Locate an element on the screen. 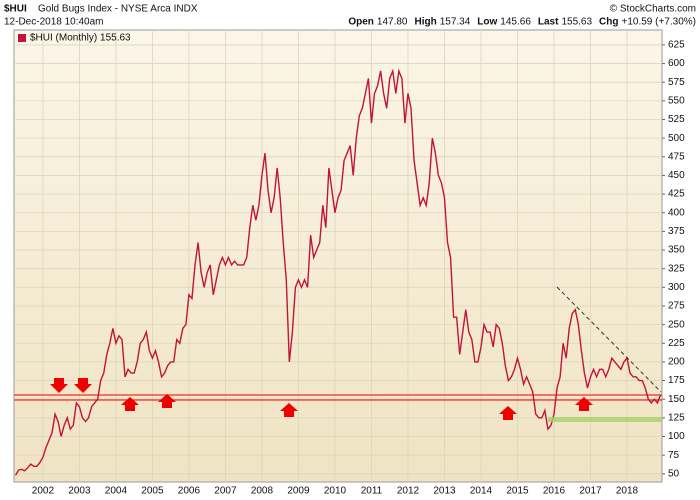 Image resolution: width=700 pixels, height=500 pixels. y-tick-label: 500 is located at coordinates (676, 138).